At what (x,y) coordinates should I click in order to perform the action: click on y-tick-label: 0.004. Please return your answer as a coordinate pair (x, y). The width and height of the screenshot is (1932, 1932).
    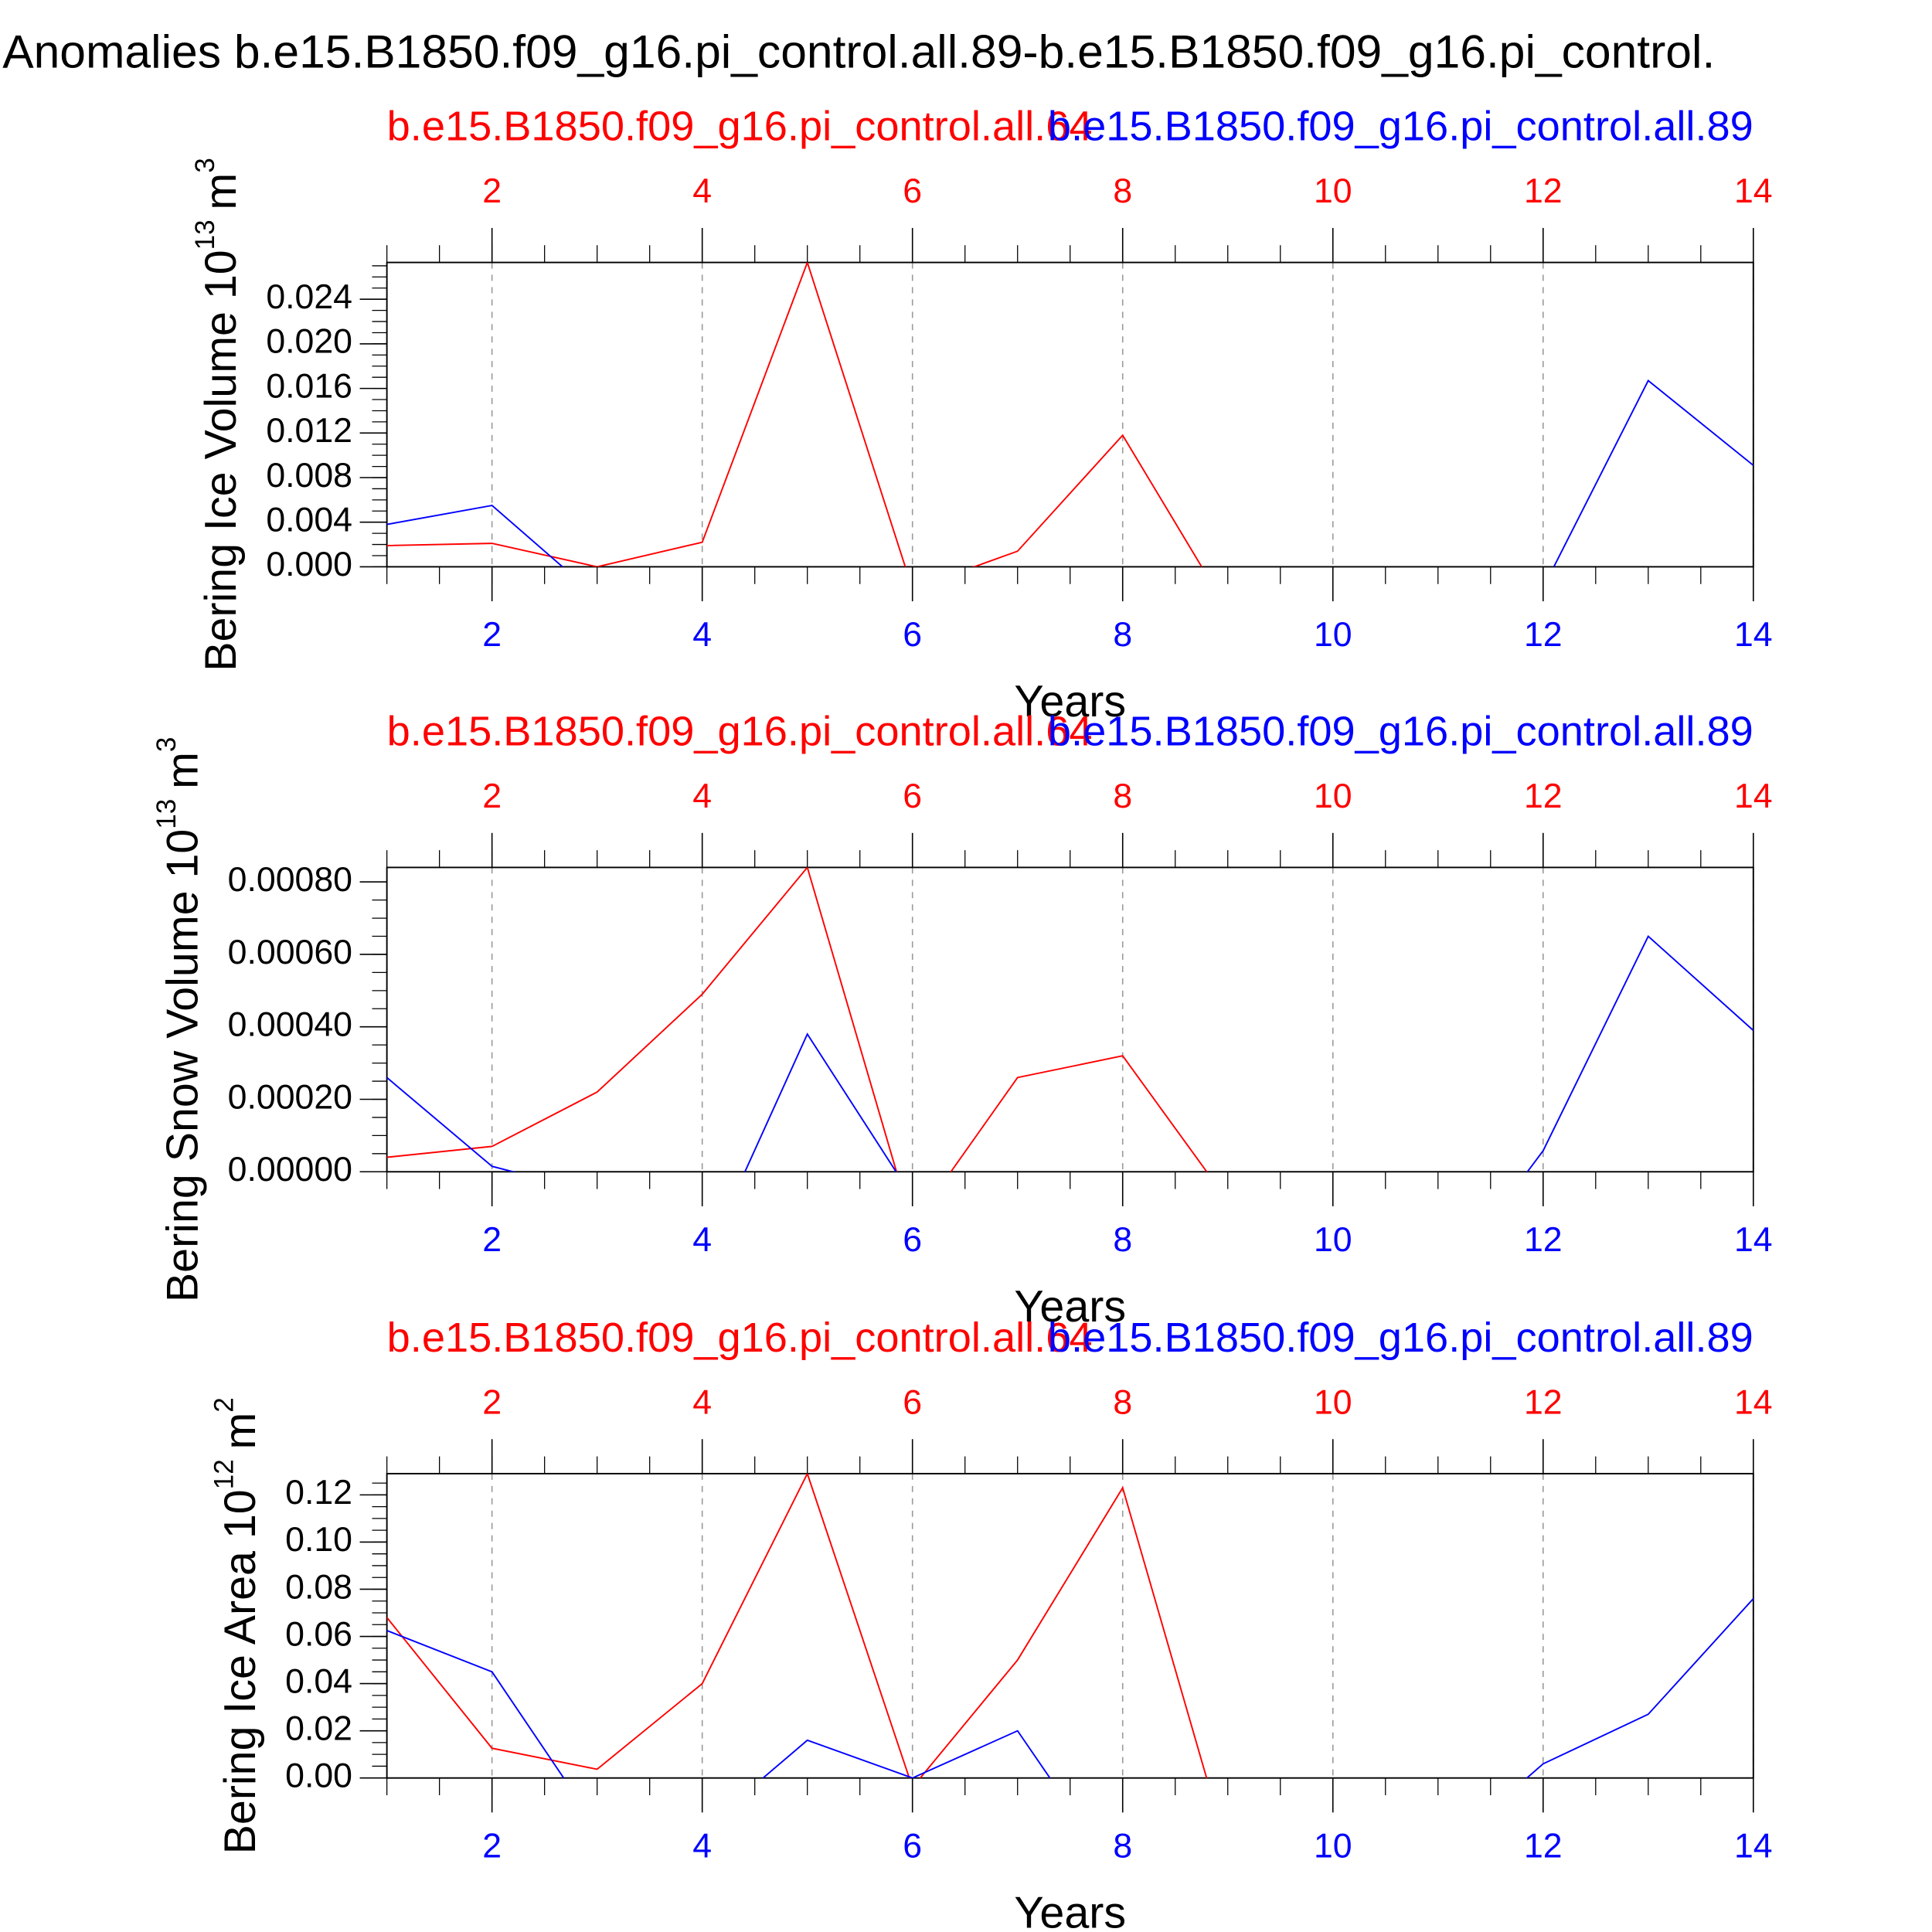
    Looking at the image, I should click on (309, 521).